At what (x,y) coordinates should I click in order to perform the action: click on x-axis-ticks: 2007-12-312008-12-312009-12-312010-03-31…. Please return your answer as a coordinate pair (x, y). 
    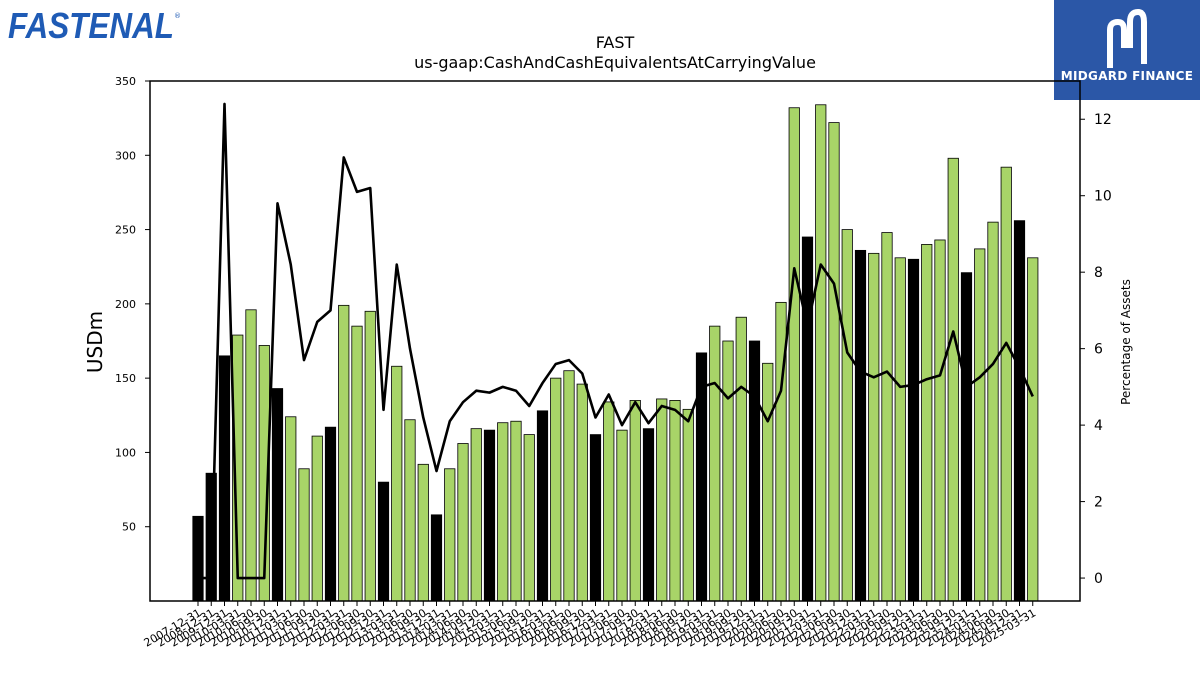
    Looking at the image, I should click on (590, 625).